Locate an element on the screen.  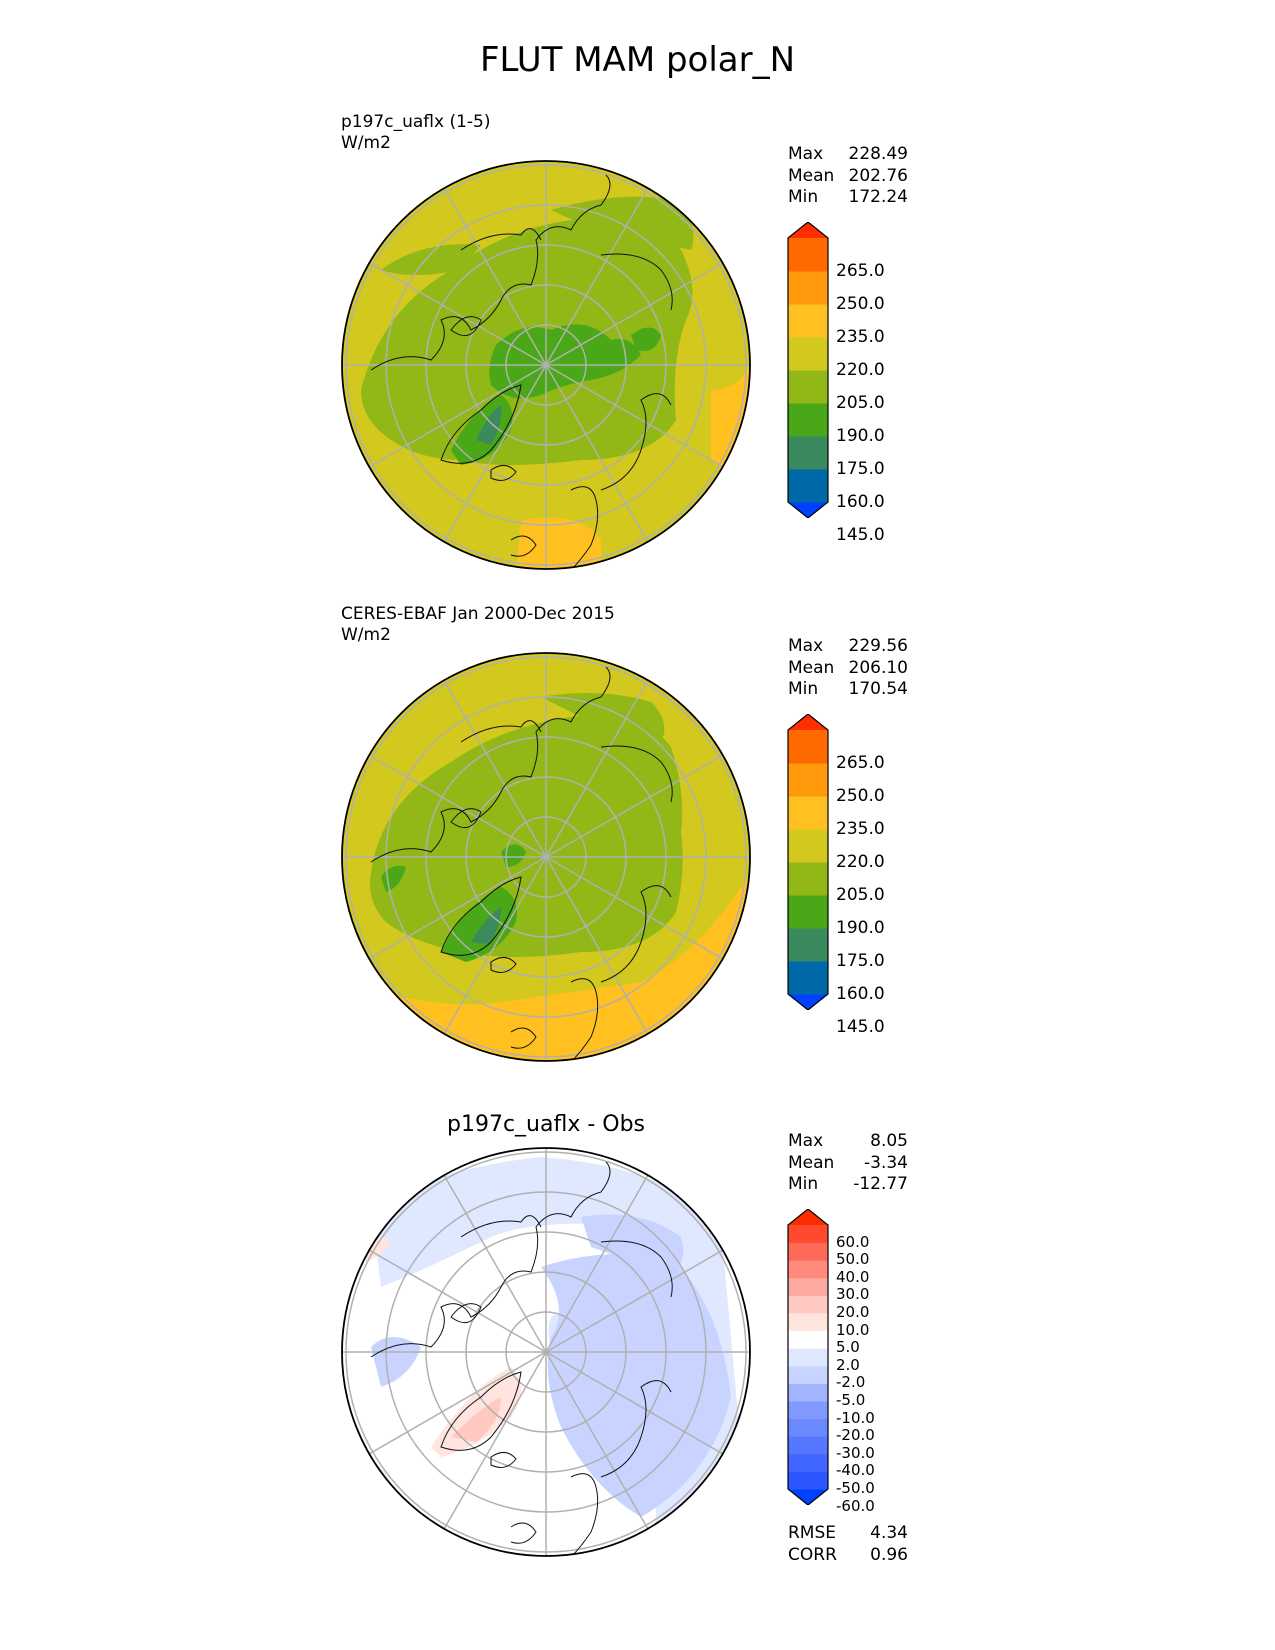
panel-2-title-block: CERES-EBAF Jan 2000-Dec 2015 W/m2 is located at coordinates (478, 625).